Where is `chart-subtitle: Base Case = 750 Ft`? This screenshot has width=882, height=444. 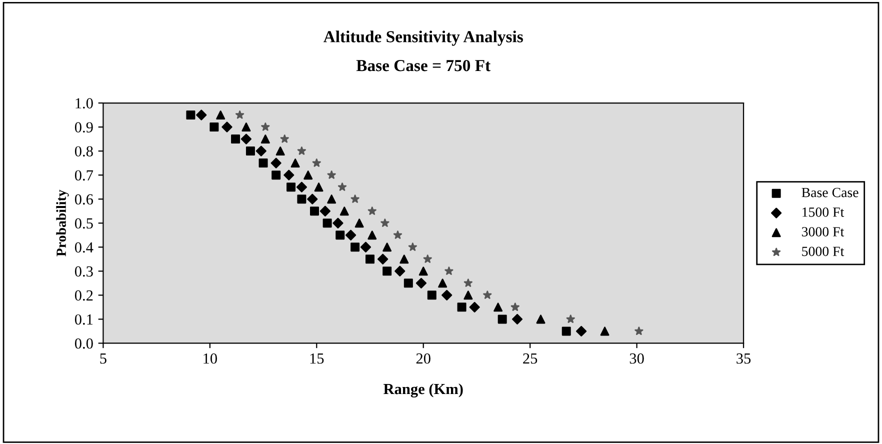
chart-subtitle: Base Case = 750 Ft is located at coordinates (423, 66).